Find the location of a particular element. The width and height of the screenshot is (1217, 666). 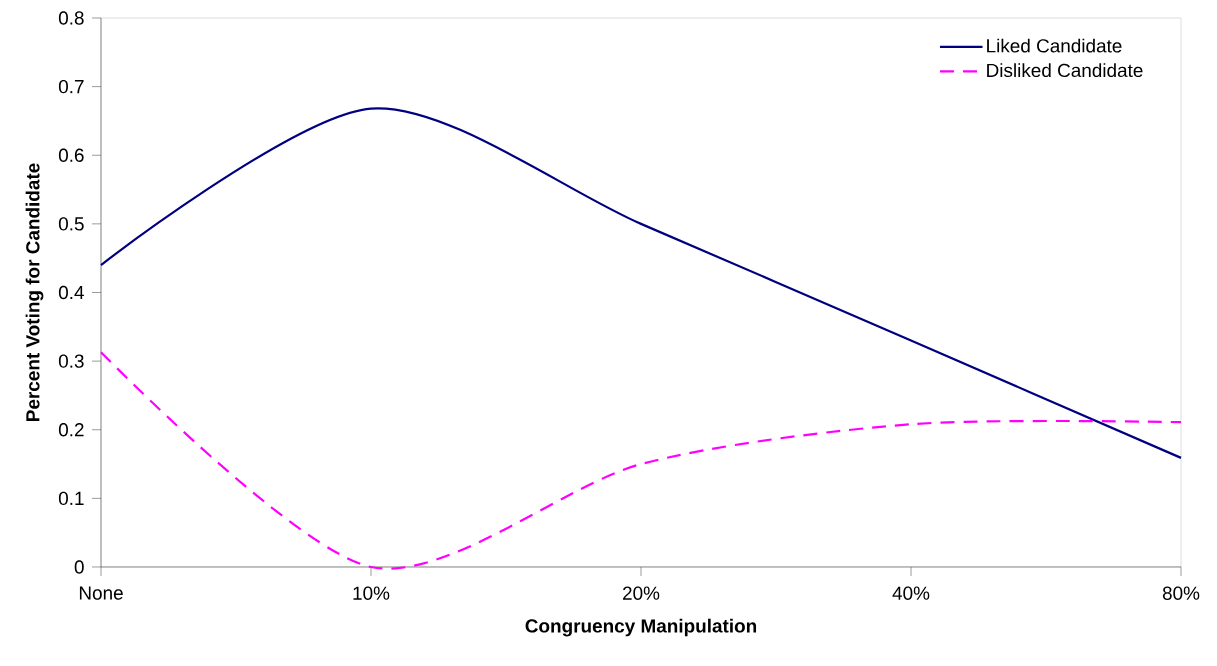

y-tick-label: 0.2 is located at coordinates (71, 430).